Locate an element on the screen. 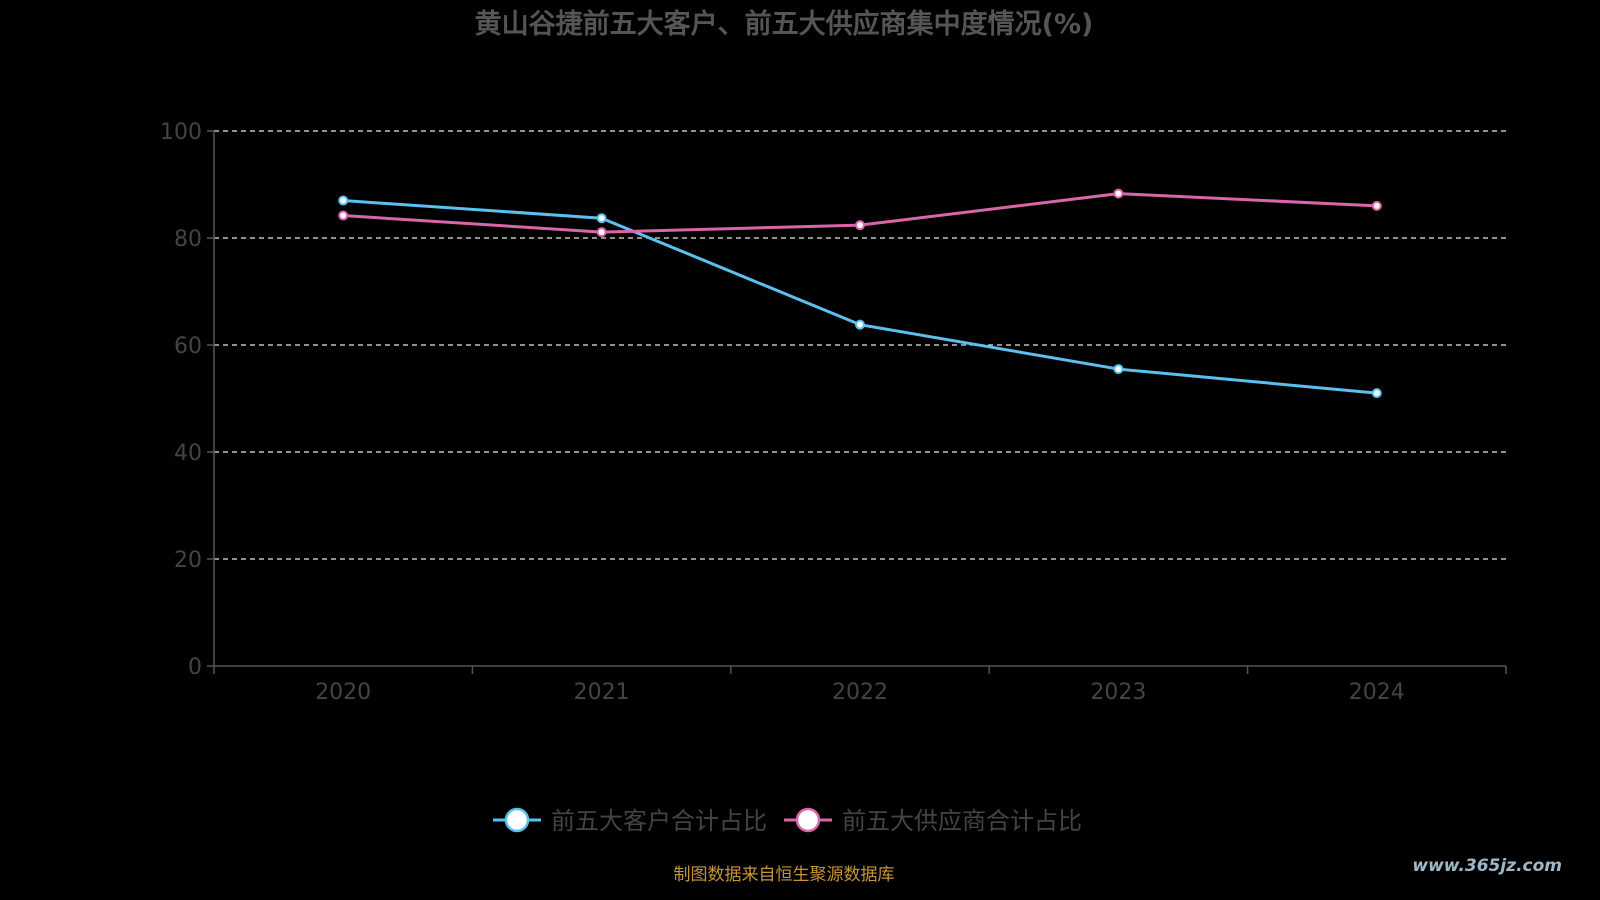 The image size is (1600, 900). legend: 前五大客户合计占比 前五大供应商合计占比 is located at coordinates (787, 821).